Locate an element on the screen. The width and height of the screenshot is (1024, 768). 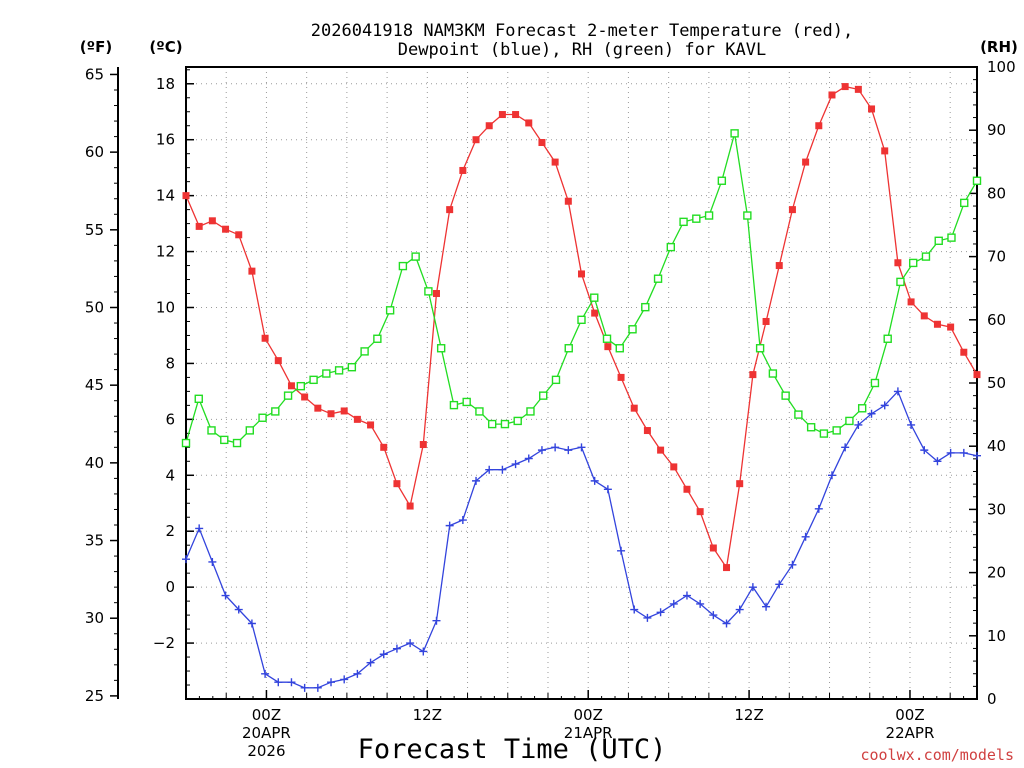
rh-tick-label: 50 is located at coordinates (996, 383).